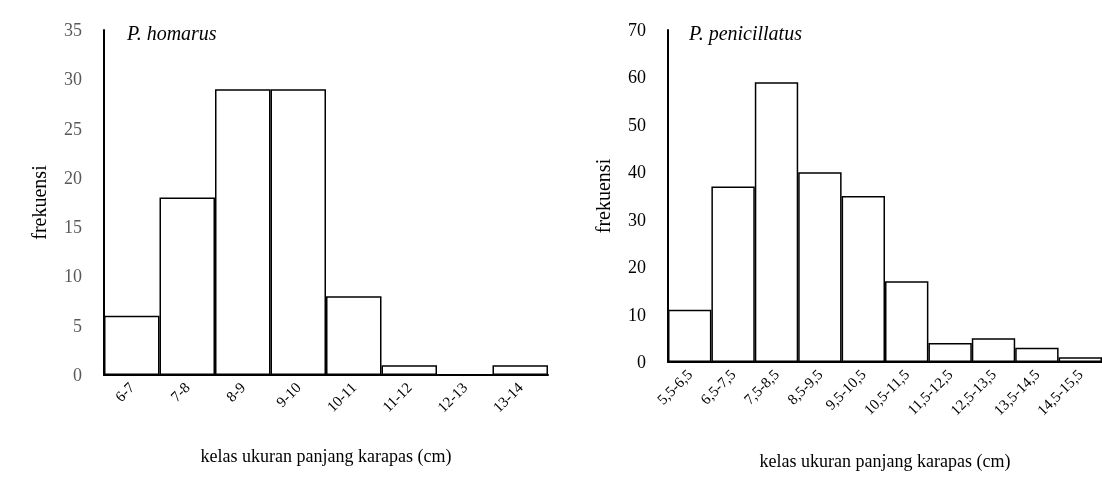 This screenshot has height=482, width=1102. Describe the element at coordinates (180, 392) in the screenshot. I see `x-tick-label: 7-8` at that location.